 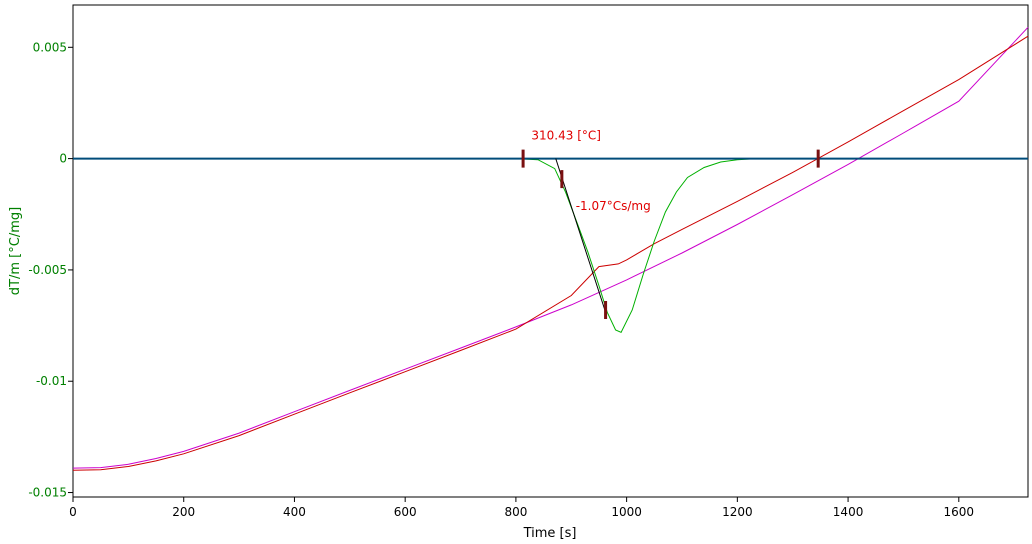 What do you see at coordinates (294, 512) in the screenshot?
I see `x-tick-label: 400` at bounding box center [294, 512].